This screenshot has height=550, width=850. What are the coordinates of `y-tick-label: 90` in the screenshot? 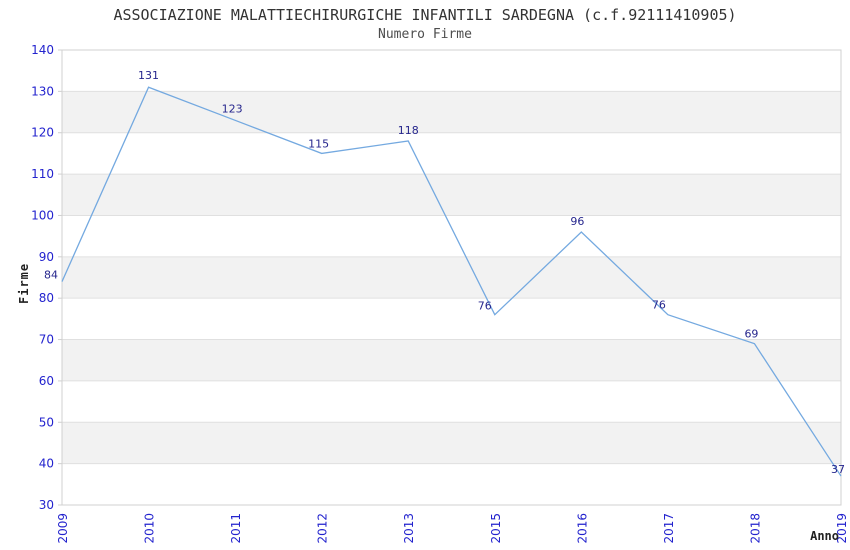 It's located at (46, 257).